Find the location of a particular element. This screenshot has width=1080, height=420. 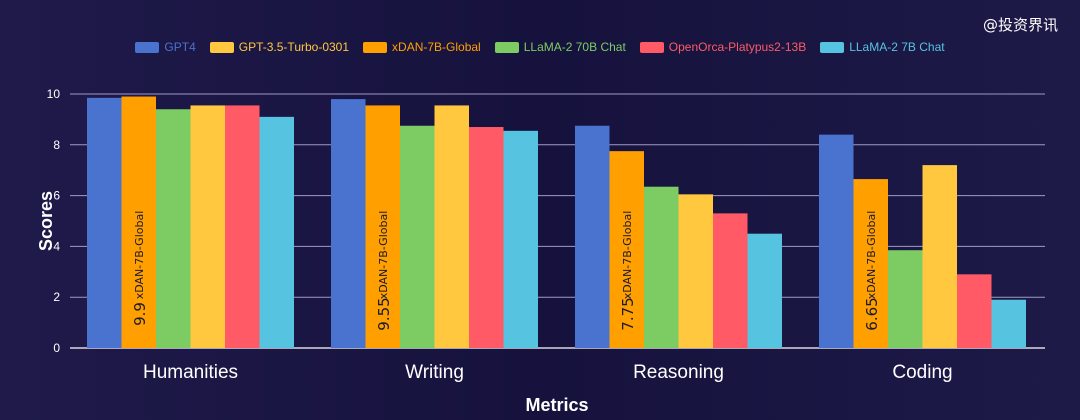

y-tick-label: 8 is located at coordinates (56, 145).